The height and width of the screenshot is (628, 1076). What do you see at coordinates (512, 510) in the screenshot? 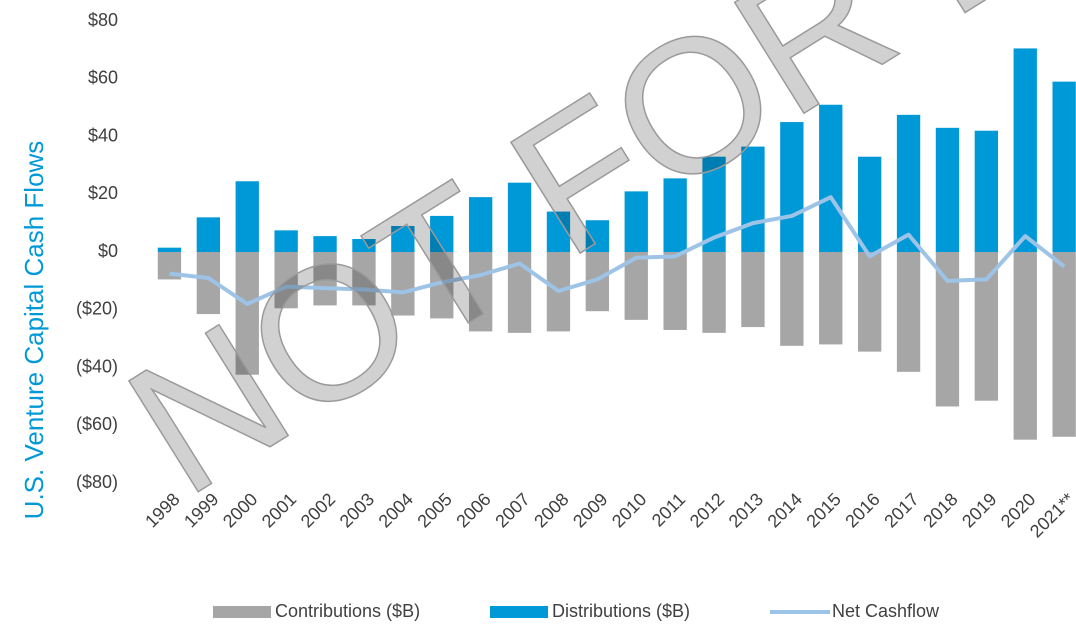
I see `x-tick-label: 2007` at bounding box center [512, 510].